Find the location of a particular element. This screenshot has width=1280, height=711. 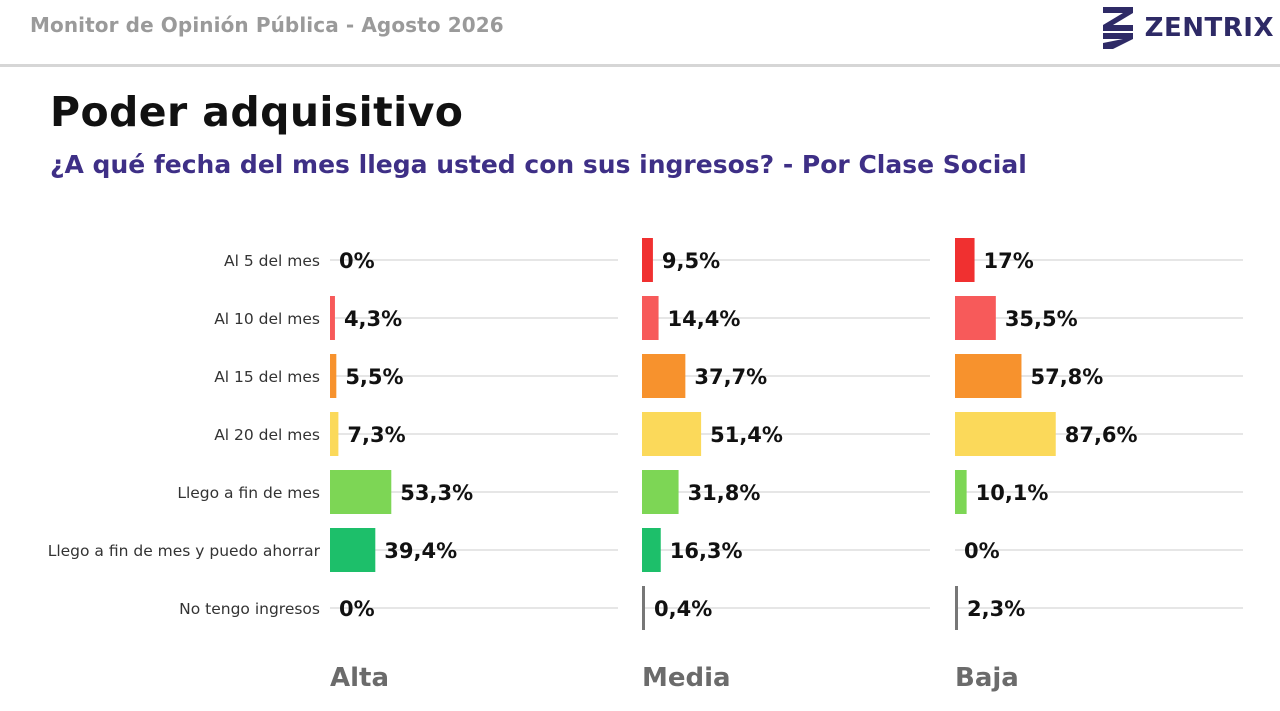

panel-label: Baja is located at coordinates (987, 678).